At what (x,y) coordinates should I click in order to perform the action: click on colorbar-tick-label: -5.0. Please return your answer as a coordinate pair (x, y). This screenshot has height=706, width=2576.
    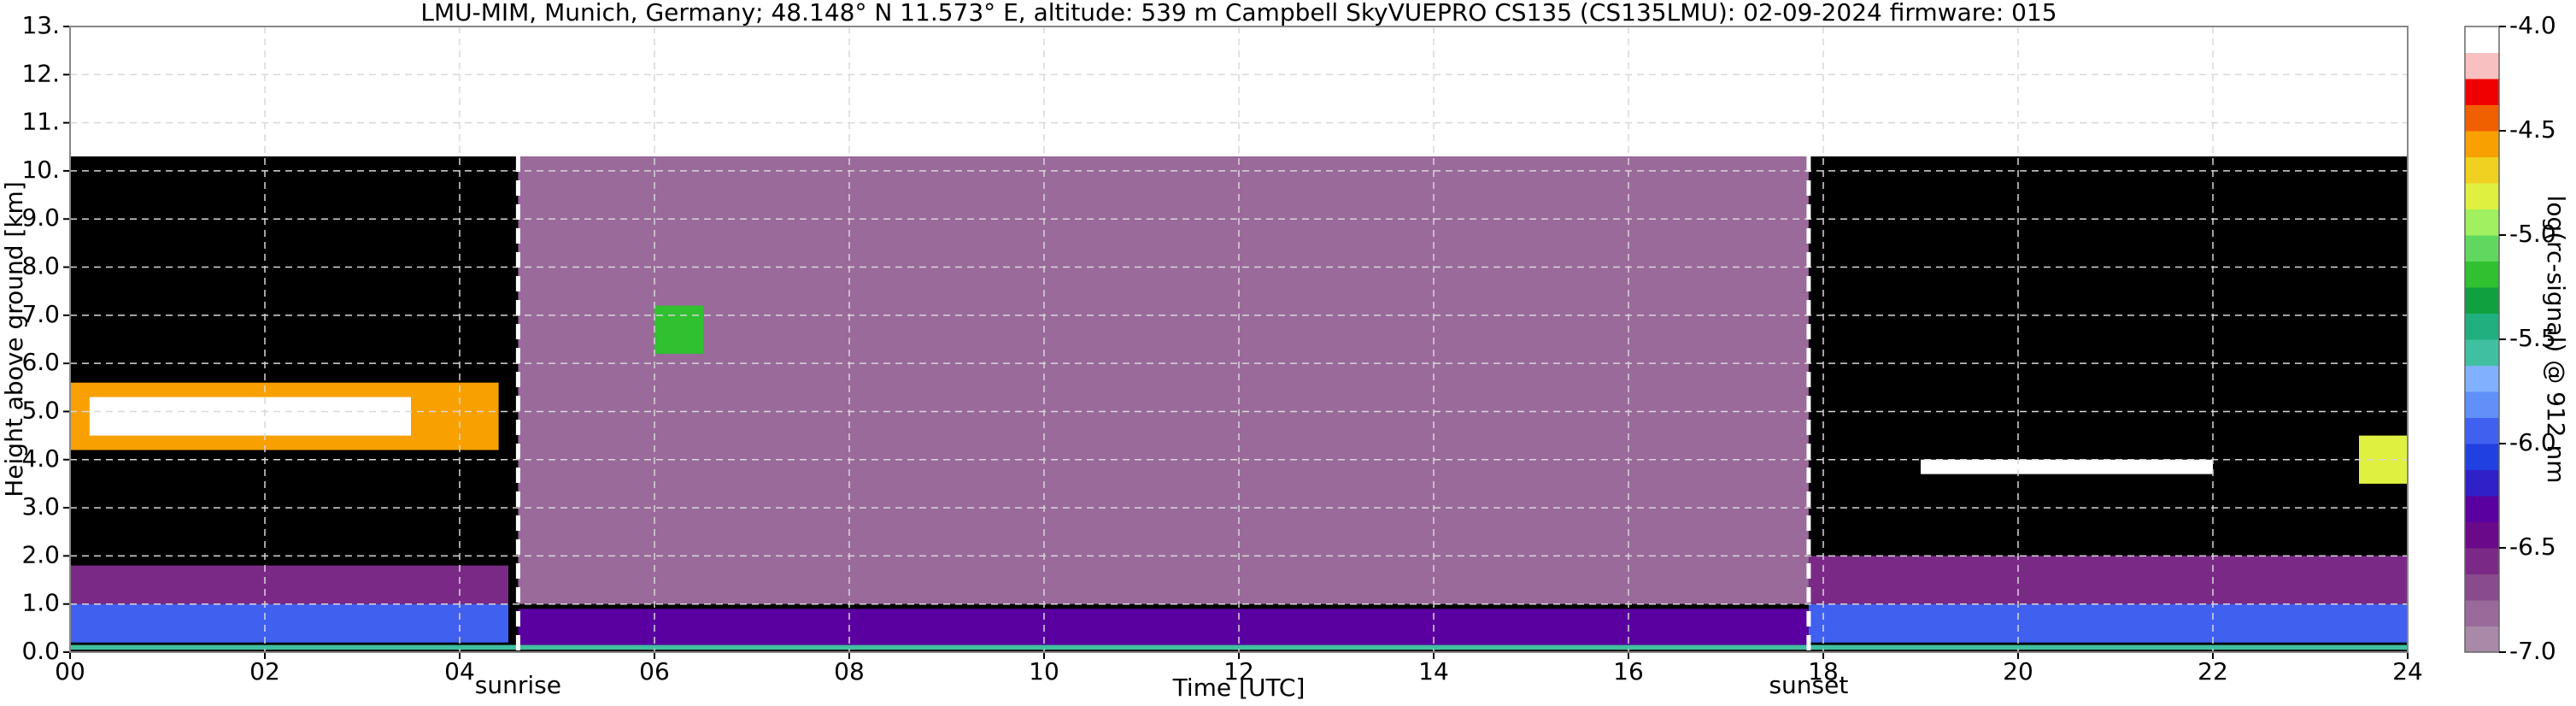
    Looking at the image, I should click on (2532, 234).